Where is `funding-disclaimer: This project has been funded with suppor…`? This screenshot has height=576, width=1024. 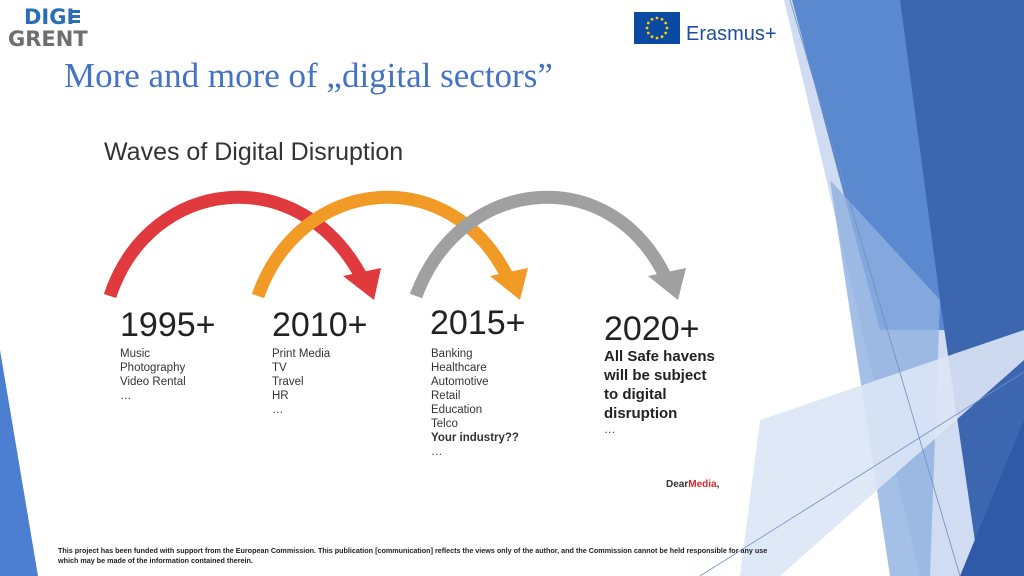 funding-disclaimer: This project has been funded with suppor… is located at coordinates (413, 555).